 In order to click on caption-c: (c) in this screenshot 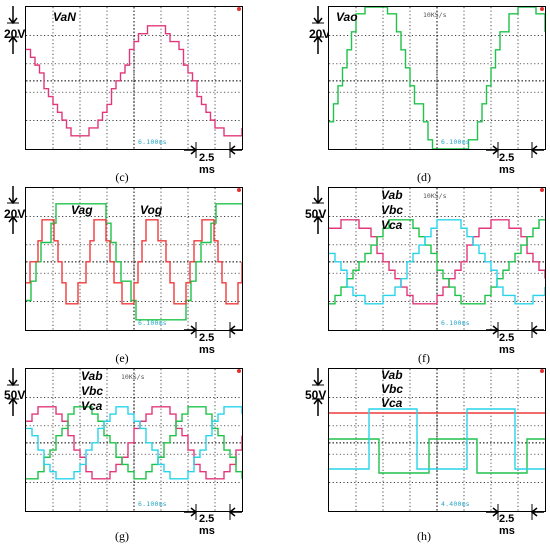, I will do `click(122, 177)`.